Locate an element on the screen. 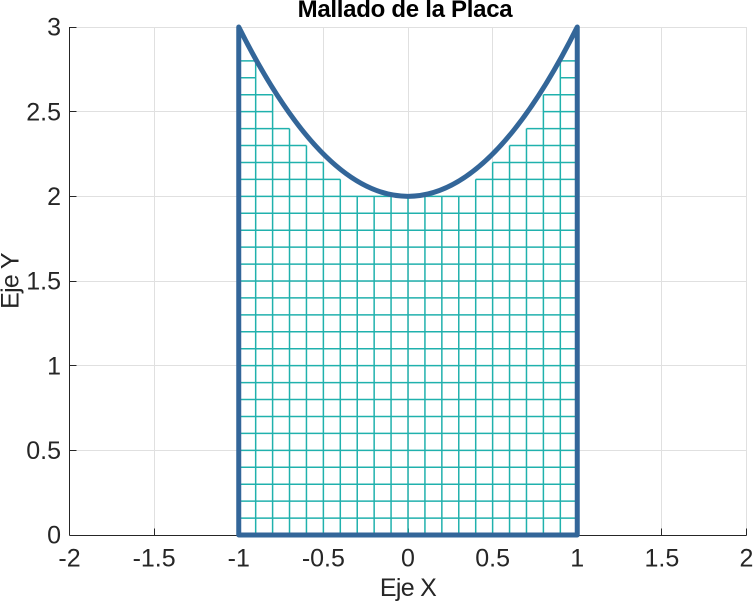 This screenshot has height=608, width=754. svg-text: -1.5 is located at coordinates (154, 559).